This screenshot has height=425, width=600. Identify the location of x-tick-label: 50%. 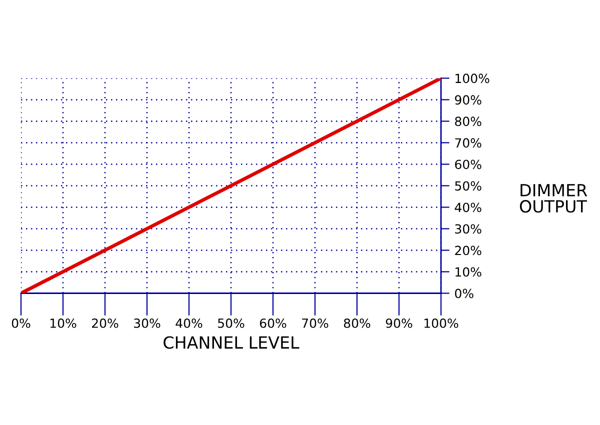
(231, 323).